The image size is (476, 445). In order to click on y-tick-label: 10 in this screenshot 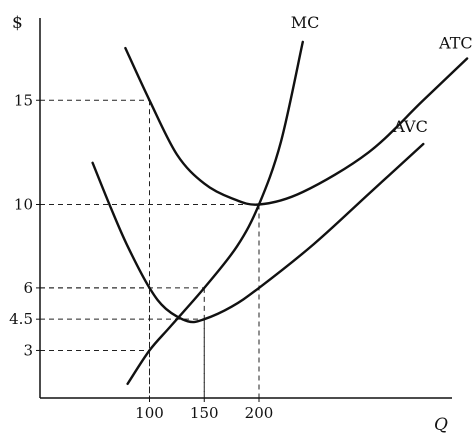, I will do `click(23, 205)`.